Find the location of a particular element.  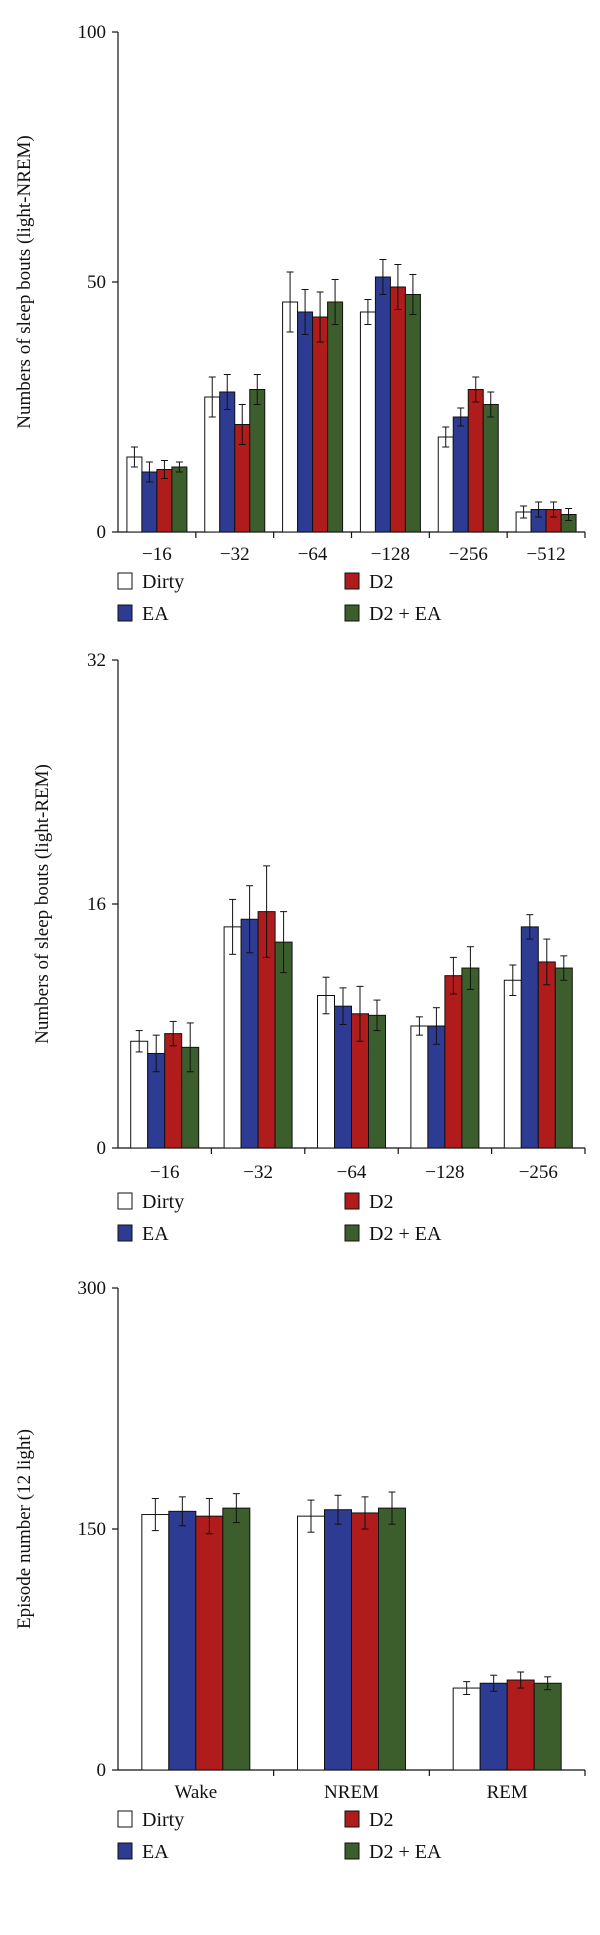

y-axis-label: Numbers of sleep bouts (light-REM) is located at coordinates (42, 904).